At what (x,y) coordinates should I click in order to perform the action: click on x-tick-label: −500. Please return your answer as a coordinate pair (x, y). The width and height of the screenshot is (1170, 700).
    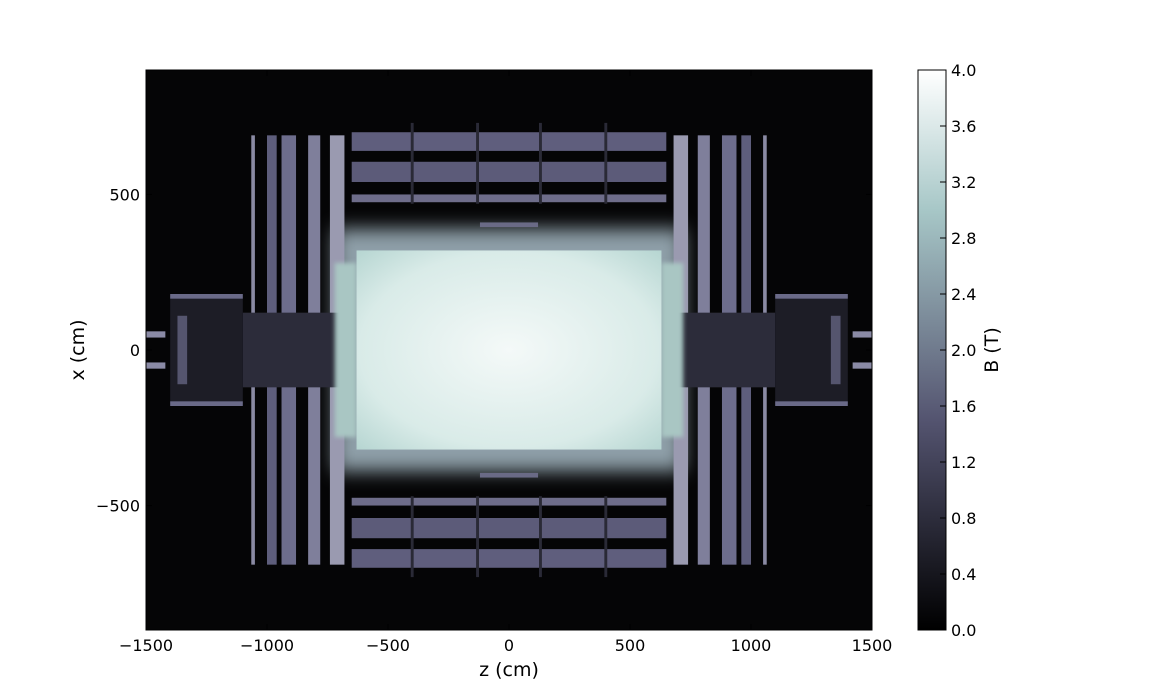
    Looking at the image, I should click on (388, 645).